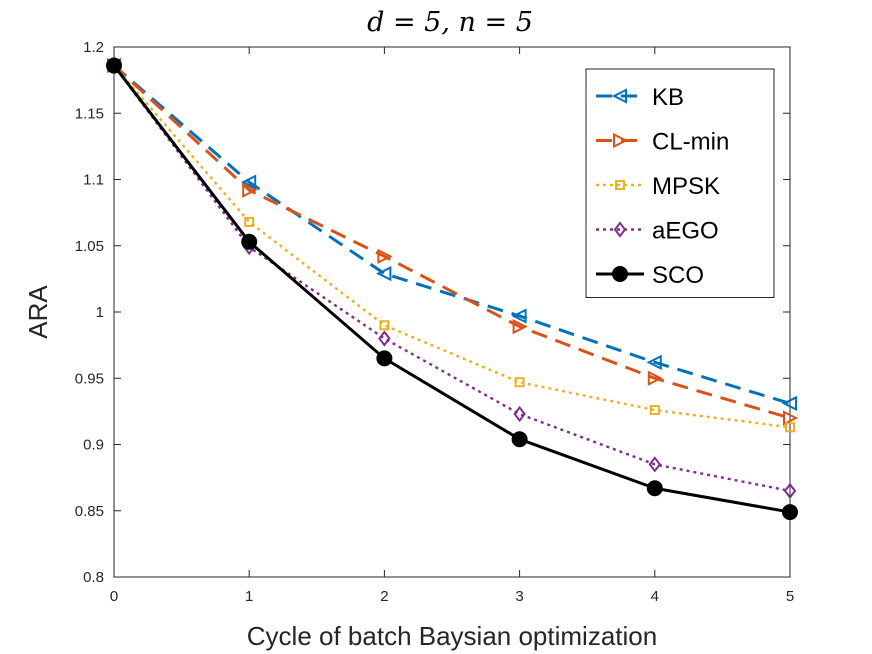 This screenshot has height=654, width=872. Describe the element at coordinates (93, 47) in the screenshot. I see `y-tick-label: 1.2` at that location.